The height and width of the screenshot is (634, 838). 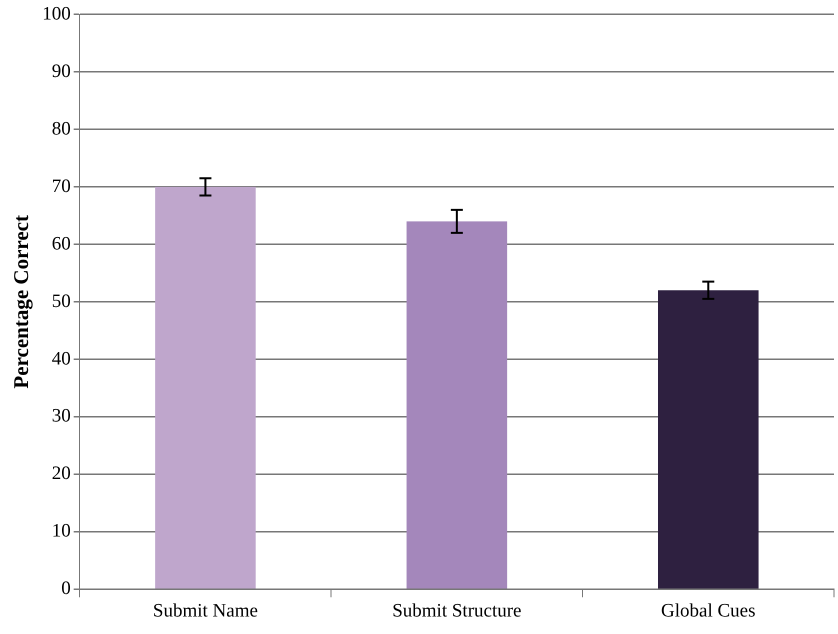 I want to click on y-tick-label: 10, so click(x=61, y=531).